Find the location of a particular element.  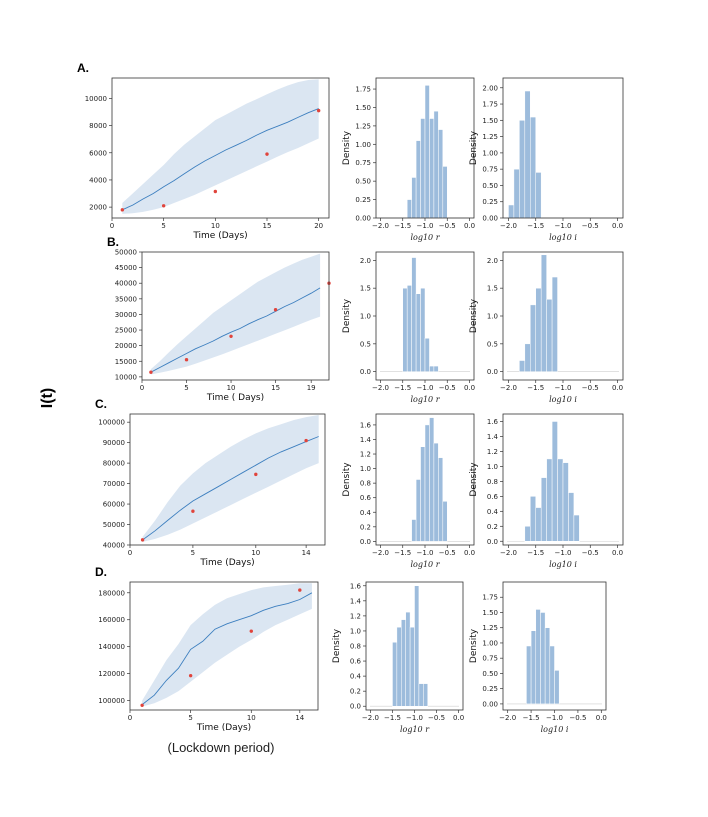

y-tick-label: 4000 is located at coordinates (98, 180).